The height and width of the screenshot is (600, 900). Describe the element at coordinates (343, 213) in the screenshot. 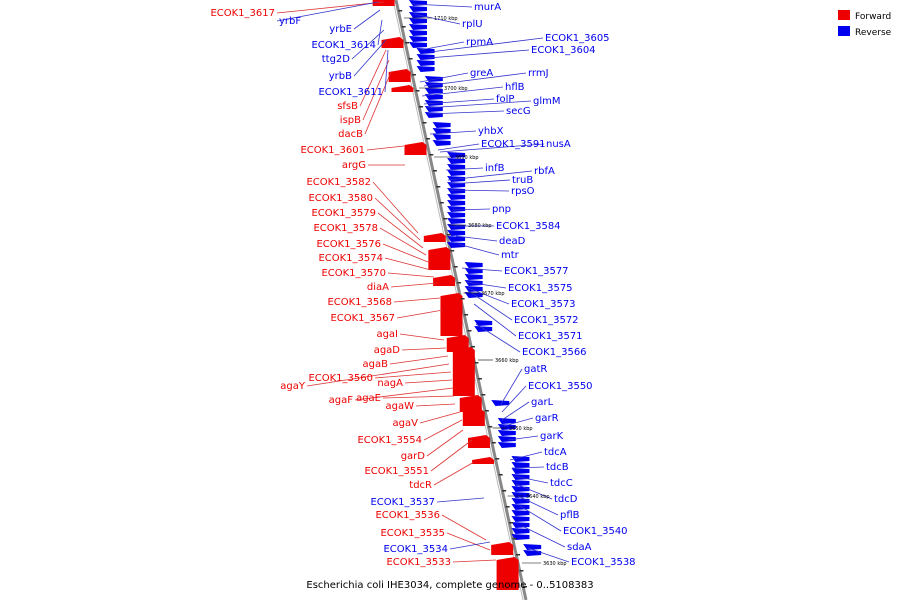

I see `forward-gene-label: ECOK1_3579` at that location.